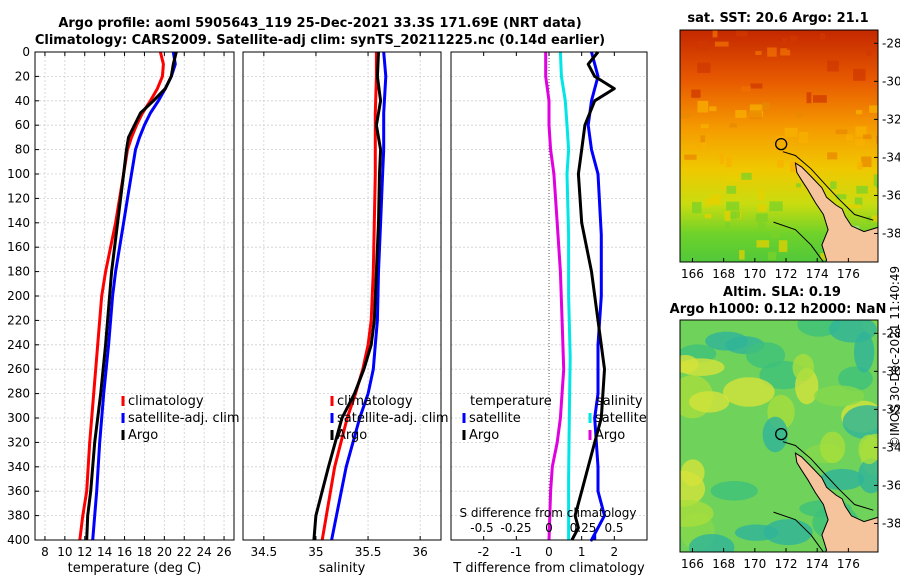 This screenshot has height=580, width=900. Describe the element at coordinates (723, 274) in the screenshot. I see `lon-tick-label: 168` at that location.